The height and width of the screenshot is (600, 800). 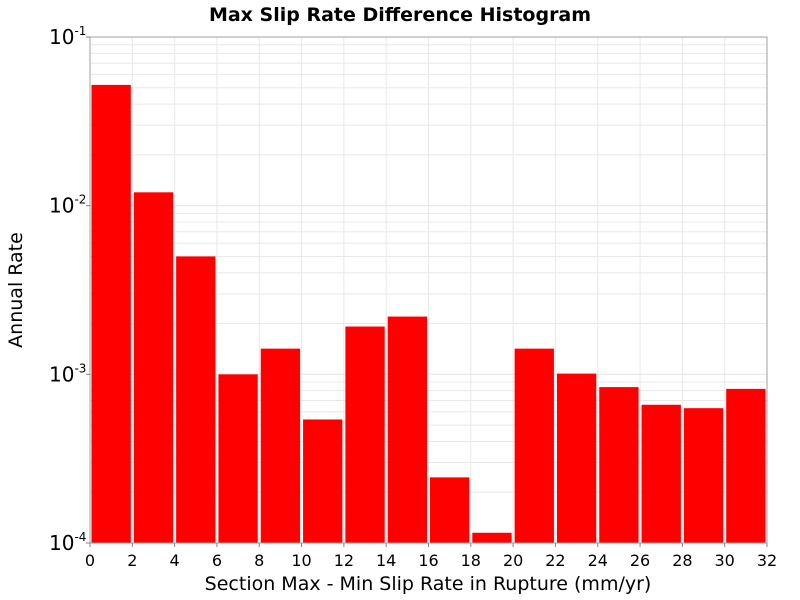 What do you see at coordinates (767, 560) in the screenshot?
I see `x-tick-label: 32` at bounding box center [767, 560].